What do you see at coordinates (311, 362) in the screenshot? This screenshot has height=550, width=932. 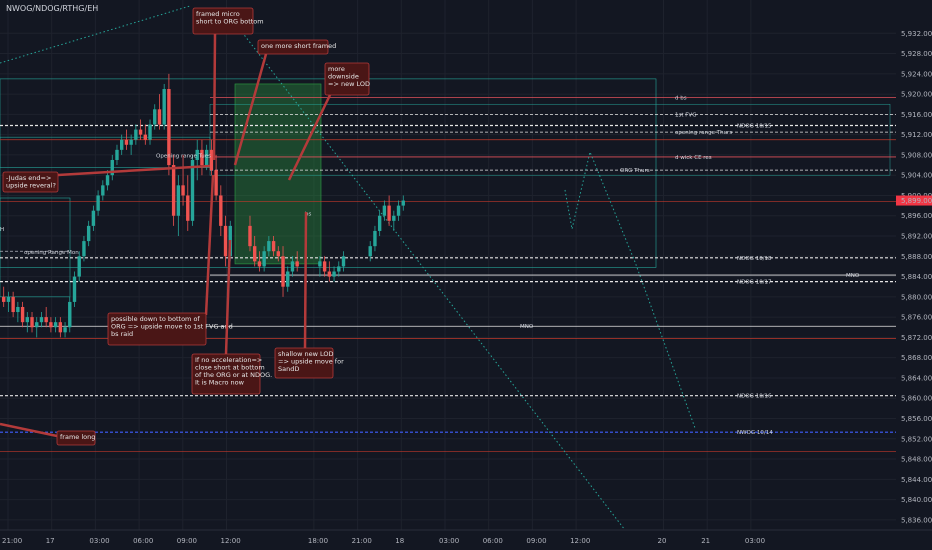 I see `annotation-line: => upside move for` at bounding box center [311, 362].